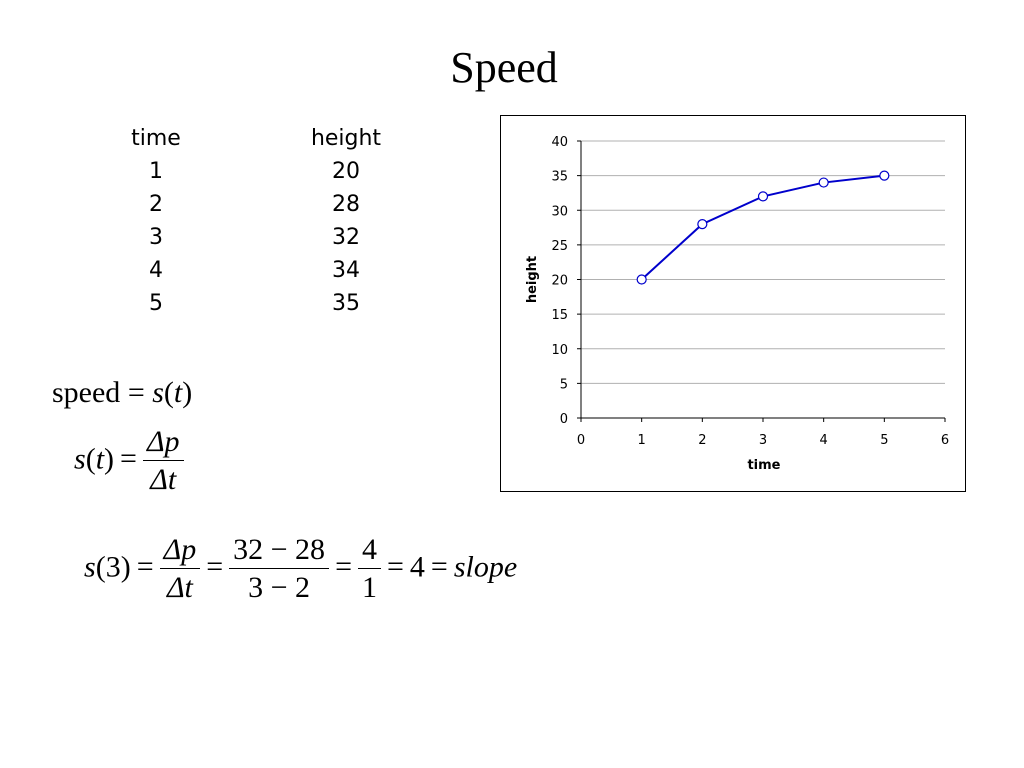  Describe the element at coordinates (762, 227) in the screenshot. I see `series-line` at that location.